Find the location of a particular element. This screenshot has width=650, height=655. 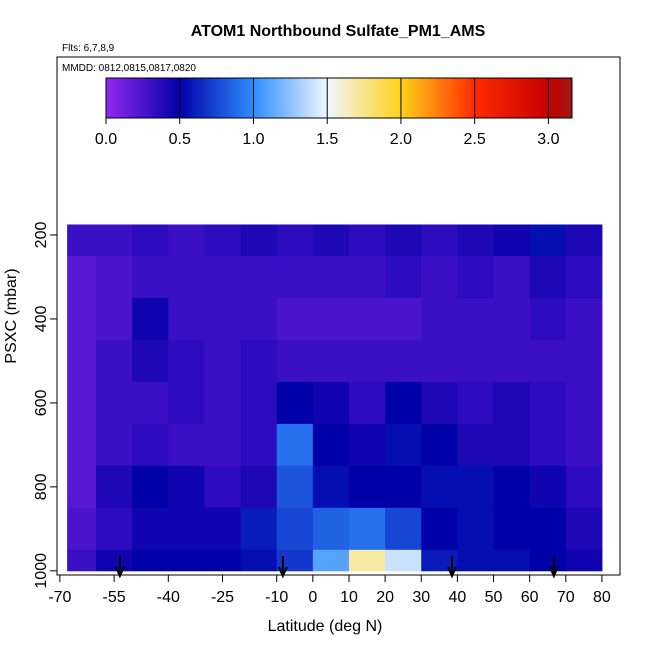

colorbar-tick-label: 1.0 is located at coordinates (253, 139).